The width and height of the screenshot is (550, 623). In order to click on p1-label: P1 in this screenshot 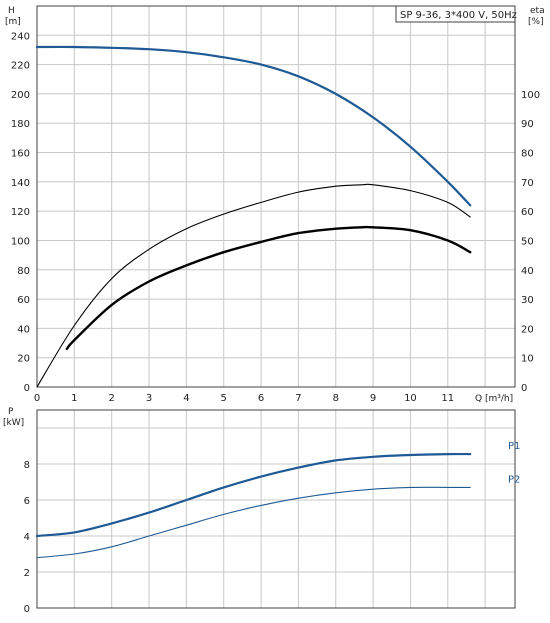, I will do `click(514, 446)`.